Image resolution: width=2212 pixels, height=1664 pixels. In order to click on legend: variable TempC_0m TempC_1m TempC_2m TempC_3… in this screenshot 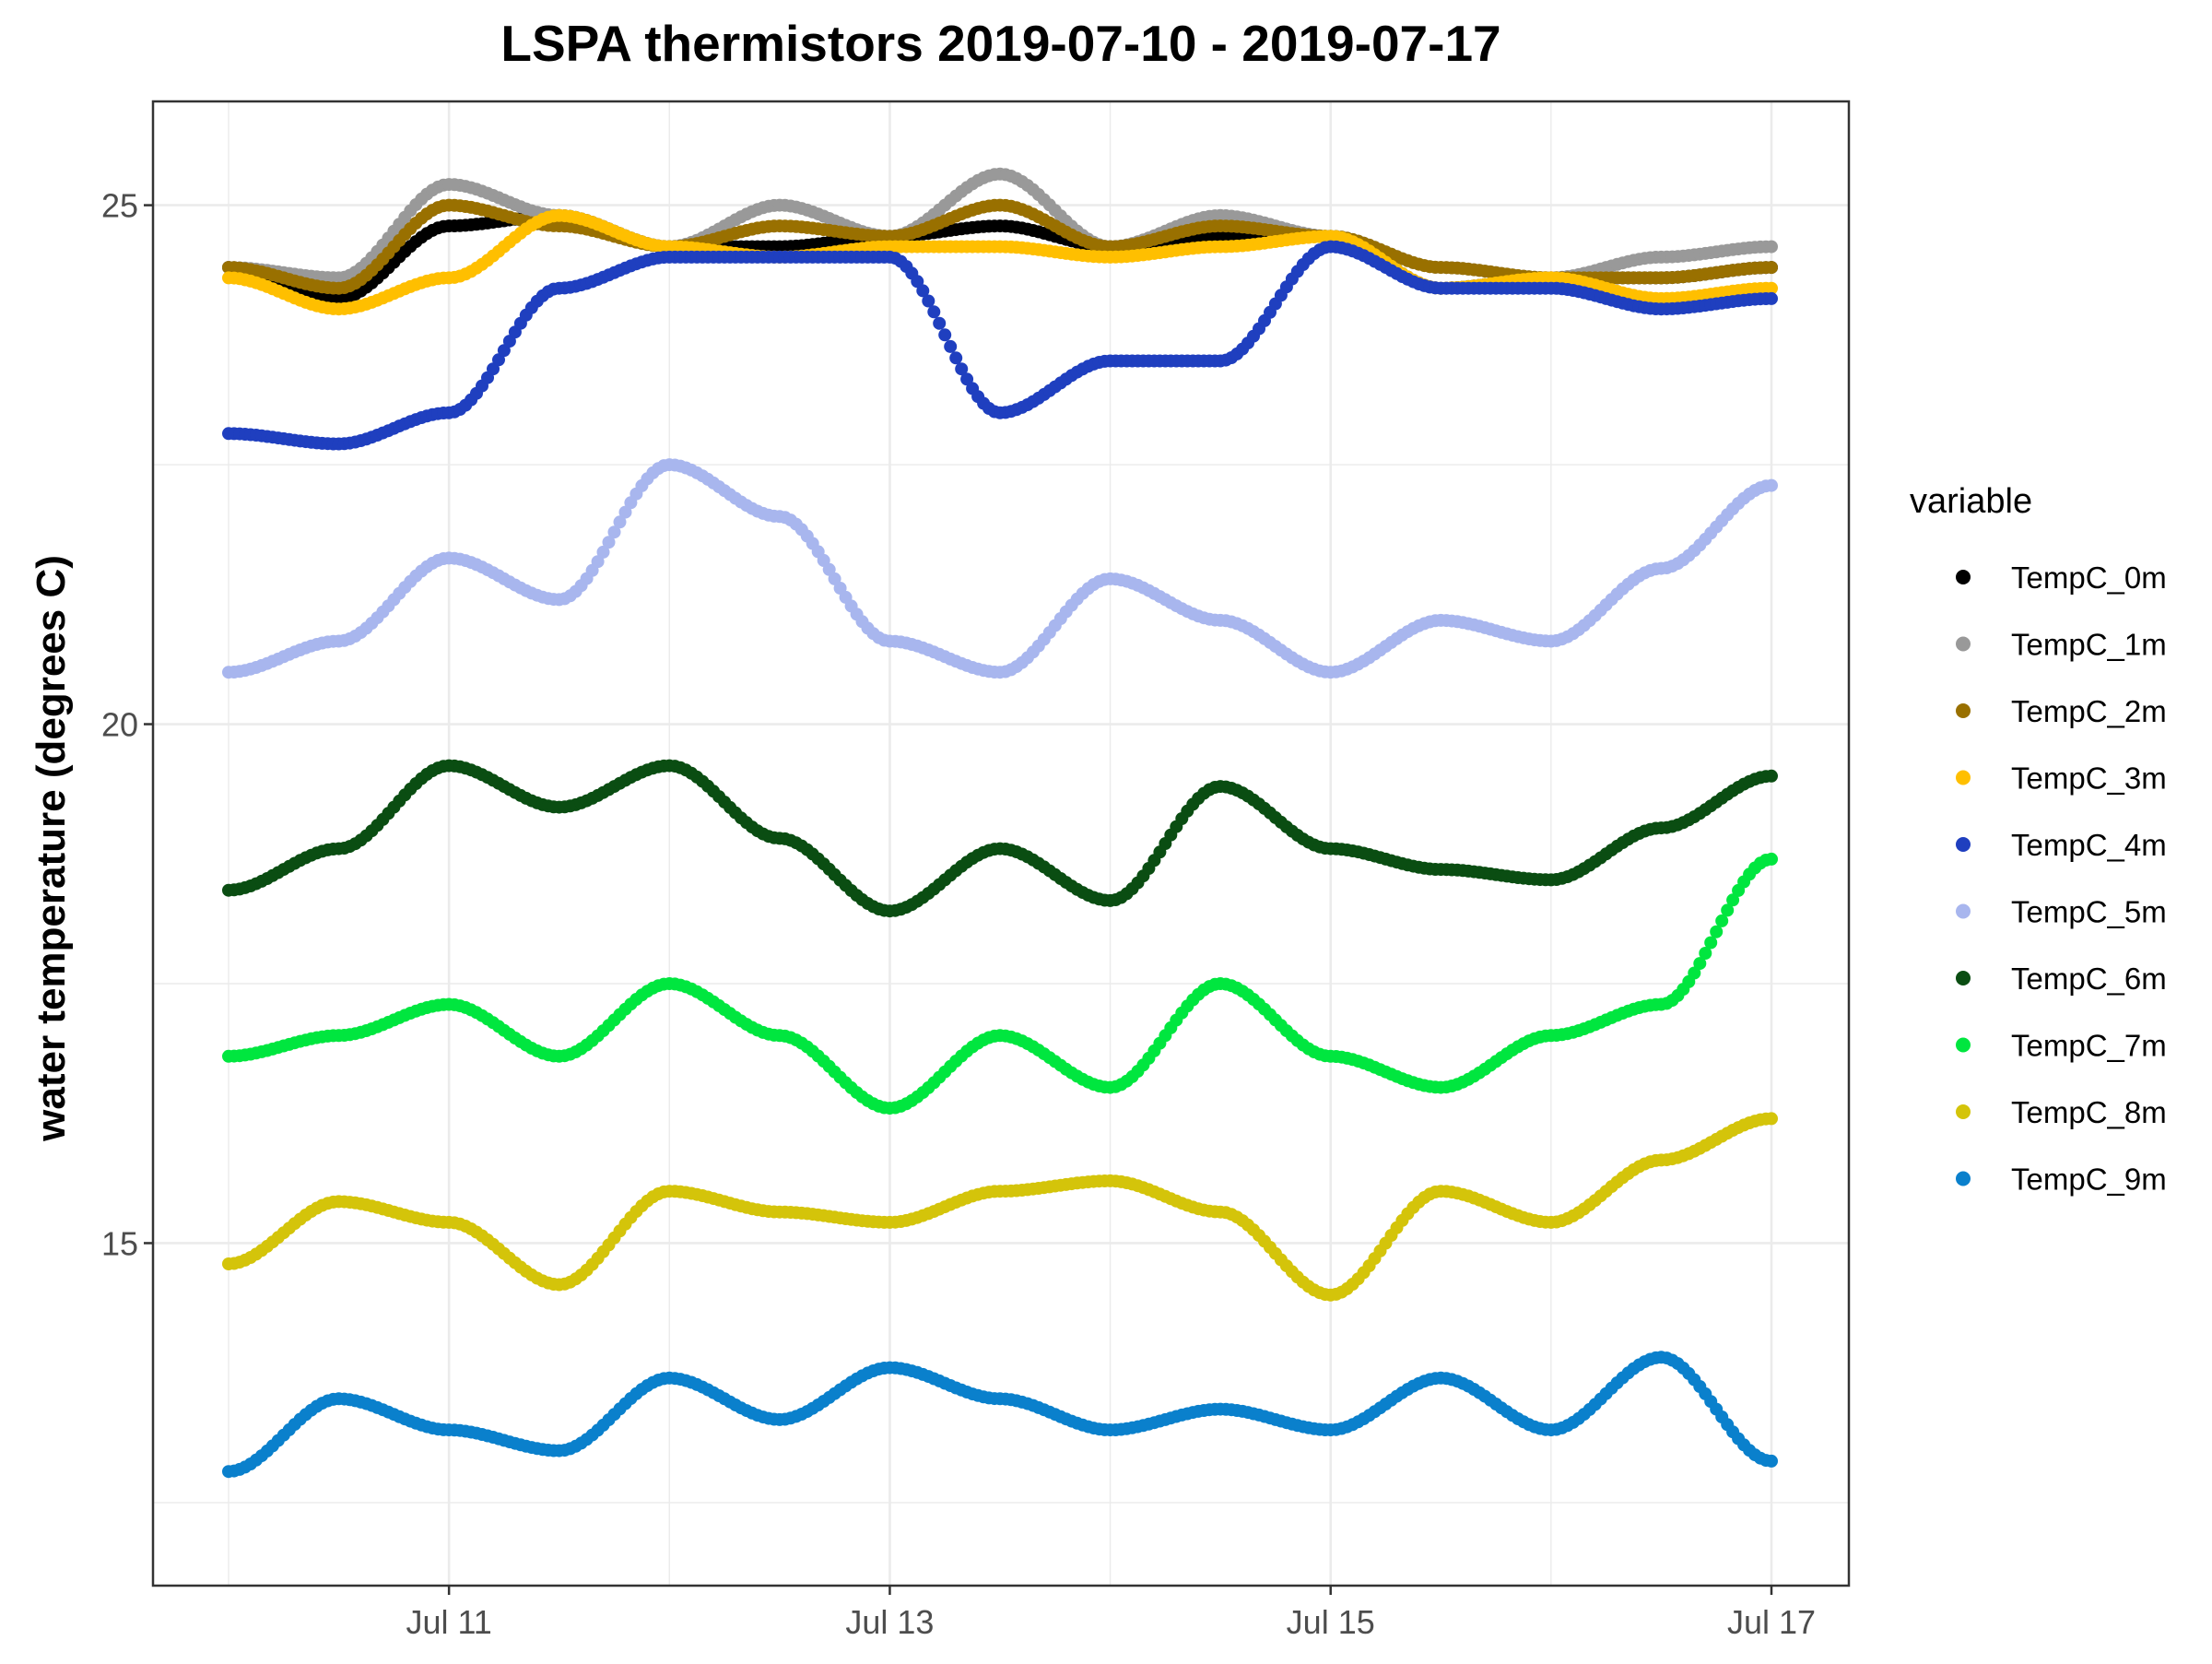, I will do `click(2038, 839)`.